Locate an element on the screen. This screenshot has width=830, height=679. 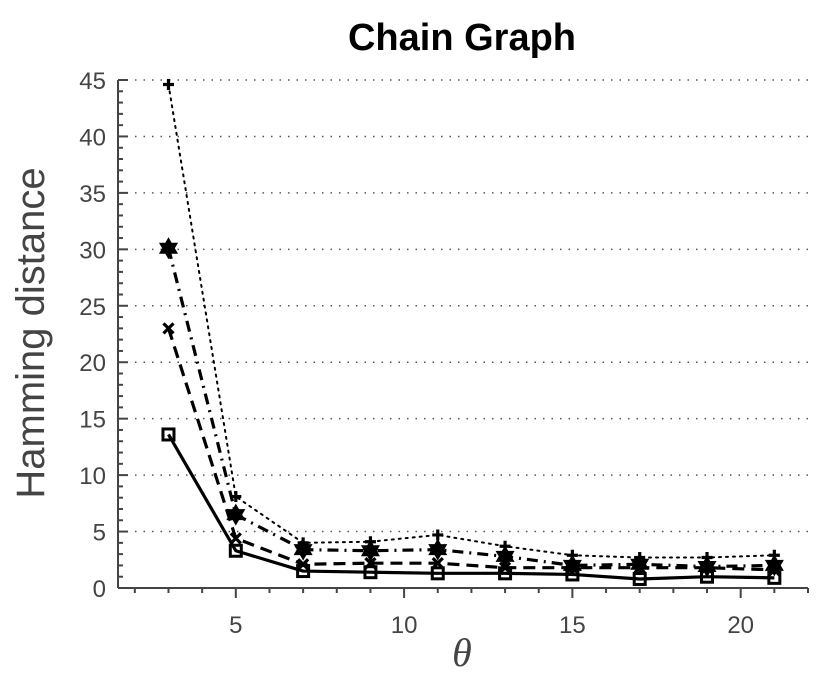
y-tick-label: 0 is located at coordinates (99, 589).